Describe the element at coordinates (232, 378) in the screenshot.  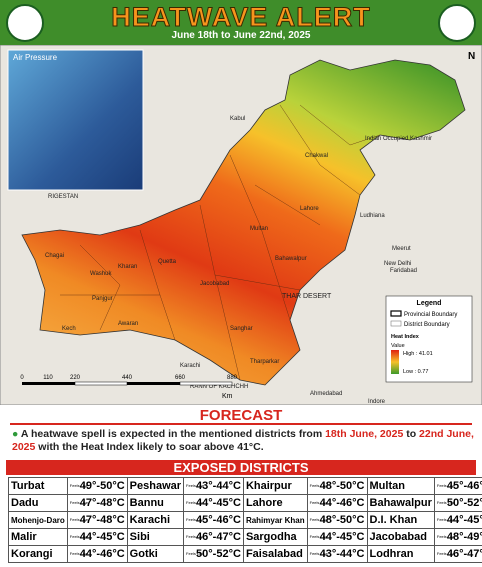
I see `scale-label: 880` at that location.